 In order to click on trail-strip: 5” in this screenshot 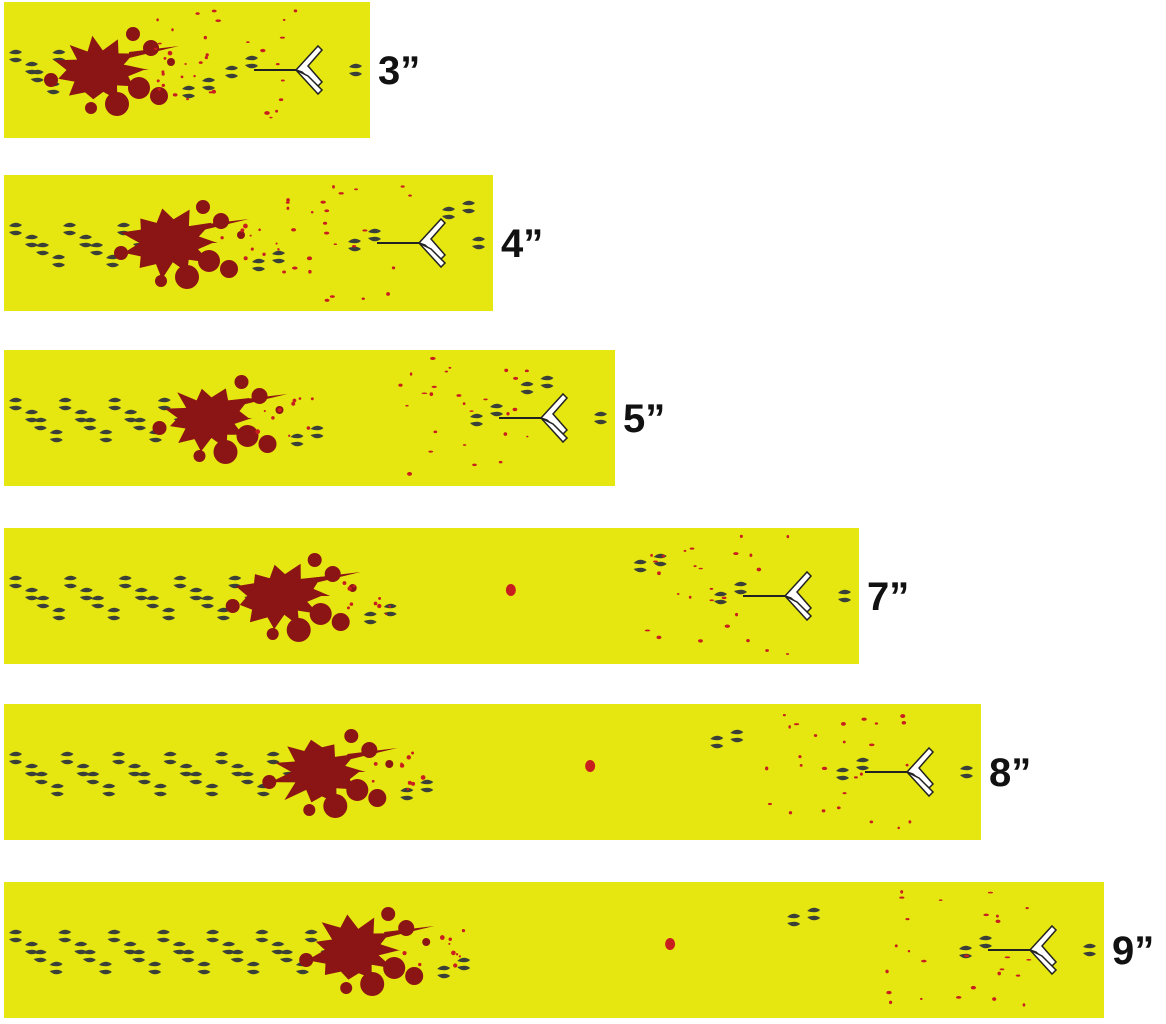, I will do `click(334, 418)`.